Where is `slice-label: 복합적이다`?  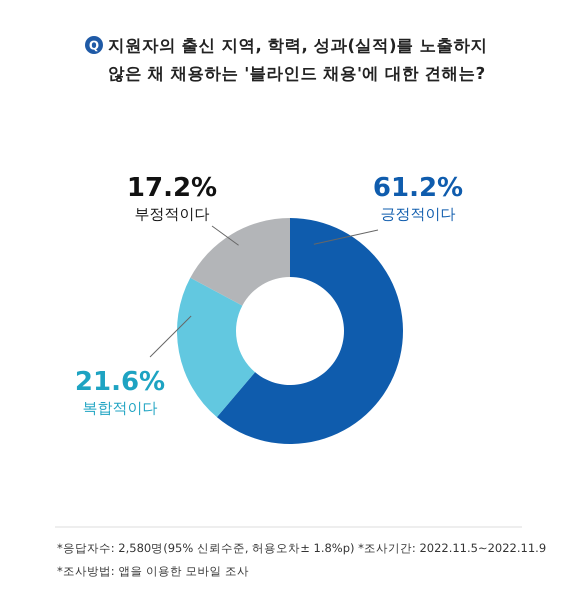
slice-label: 복합적이다 is located at coordinates (120, 408).